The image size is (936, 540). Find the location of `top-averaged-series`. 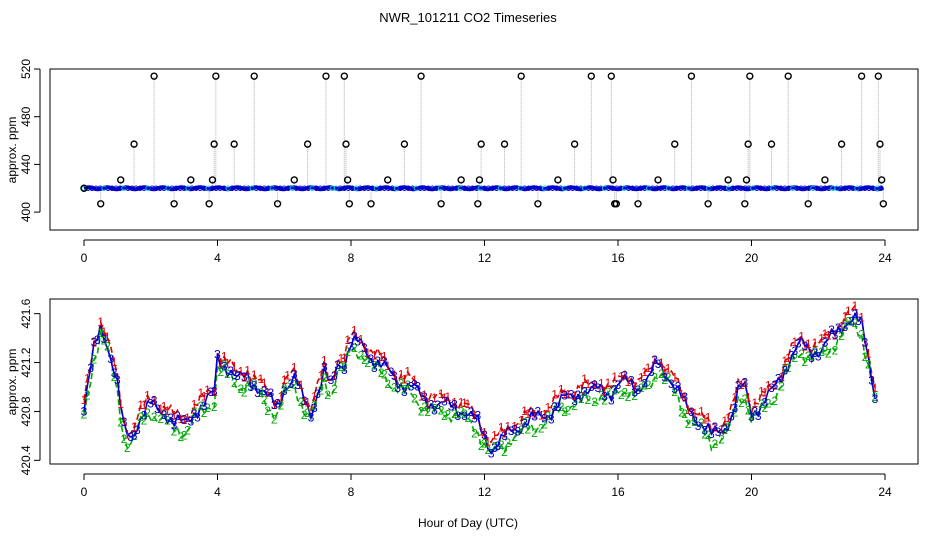

top-averaged-series is located at coordinates (483, 188).